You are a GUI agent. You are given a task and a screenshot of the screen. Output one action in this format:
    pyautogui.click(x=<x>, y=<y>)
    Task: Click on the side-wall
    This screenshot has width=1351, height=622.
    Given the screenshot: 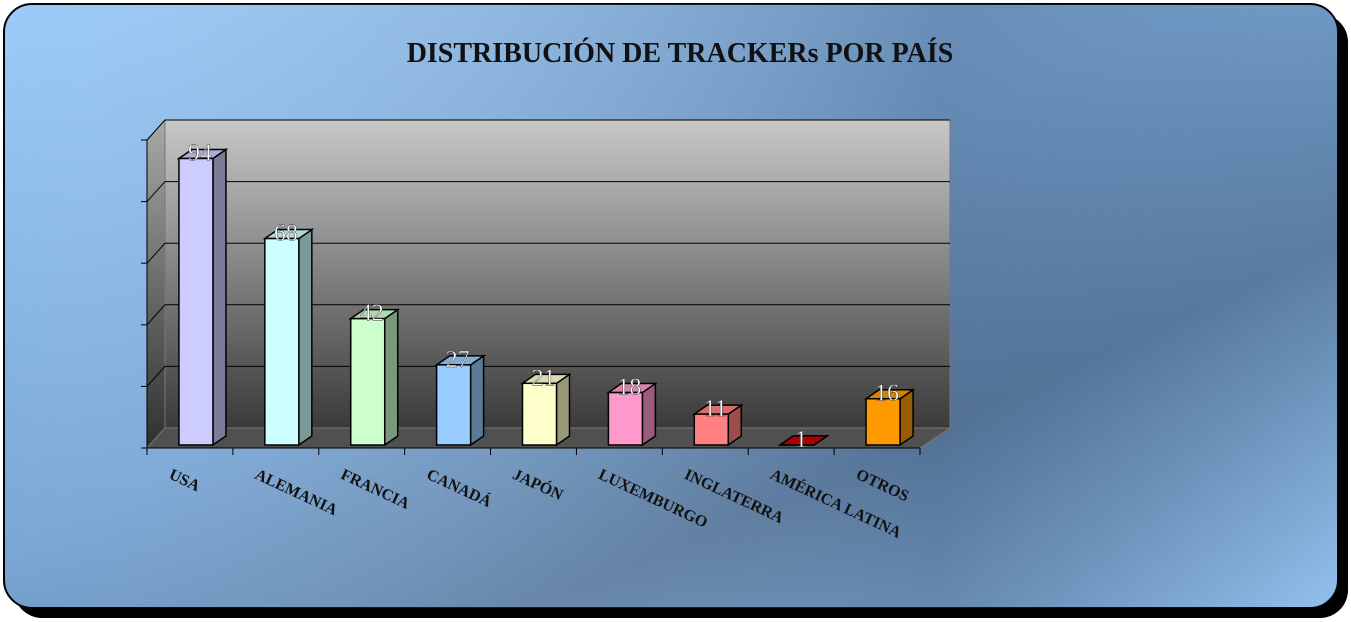 What is the action you would take?
    pyautogui.click(x=156, y=284)
    